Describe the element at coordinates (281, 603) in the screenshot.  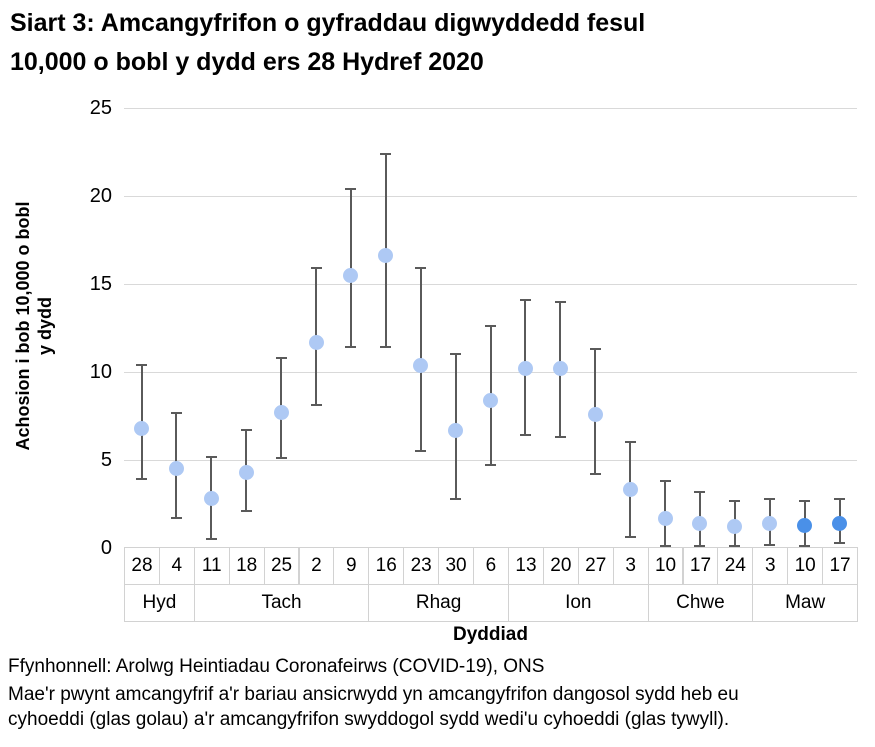
I see `x-axis-month-cell: Tach` at that location.